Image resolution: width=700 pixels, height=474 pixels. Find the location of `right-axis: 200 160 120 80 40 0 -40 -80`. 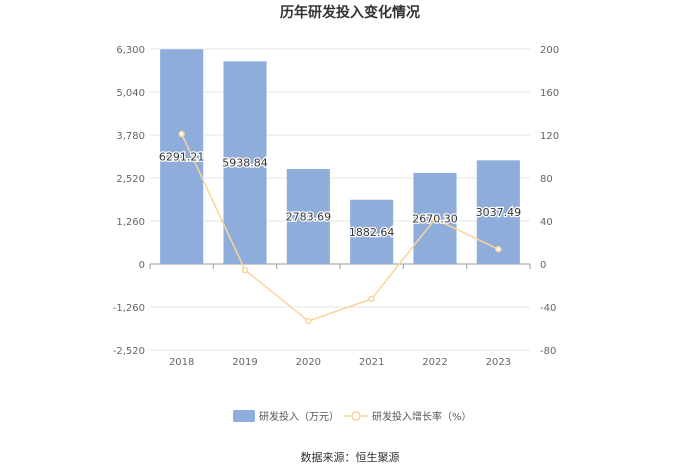

right-axis: 200 160 120 80 40 0 -40 -80 is located at coordinates (549, 201).